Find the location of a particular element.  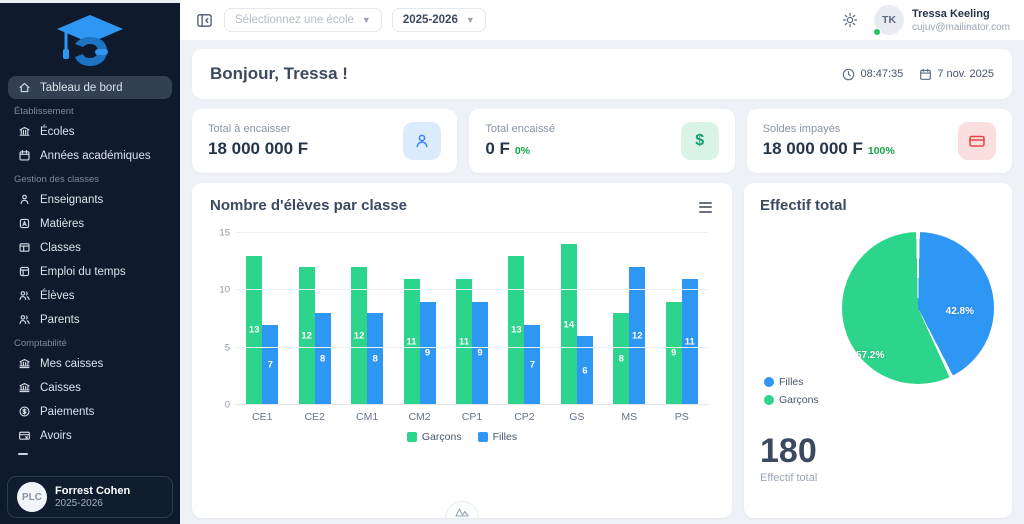

sidebar-item-matieres: Matières is located at coordinates (90, 223).